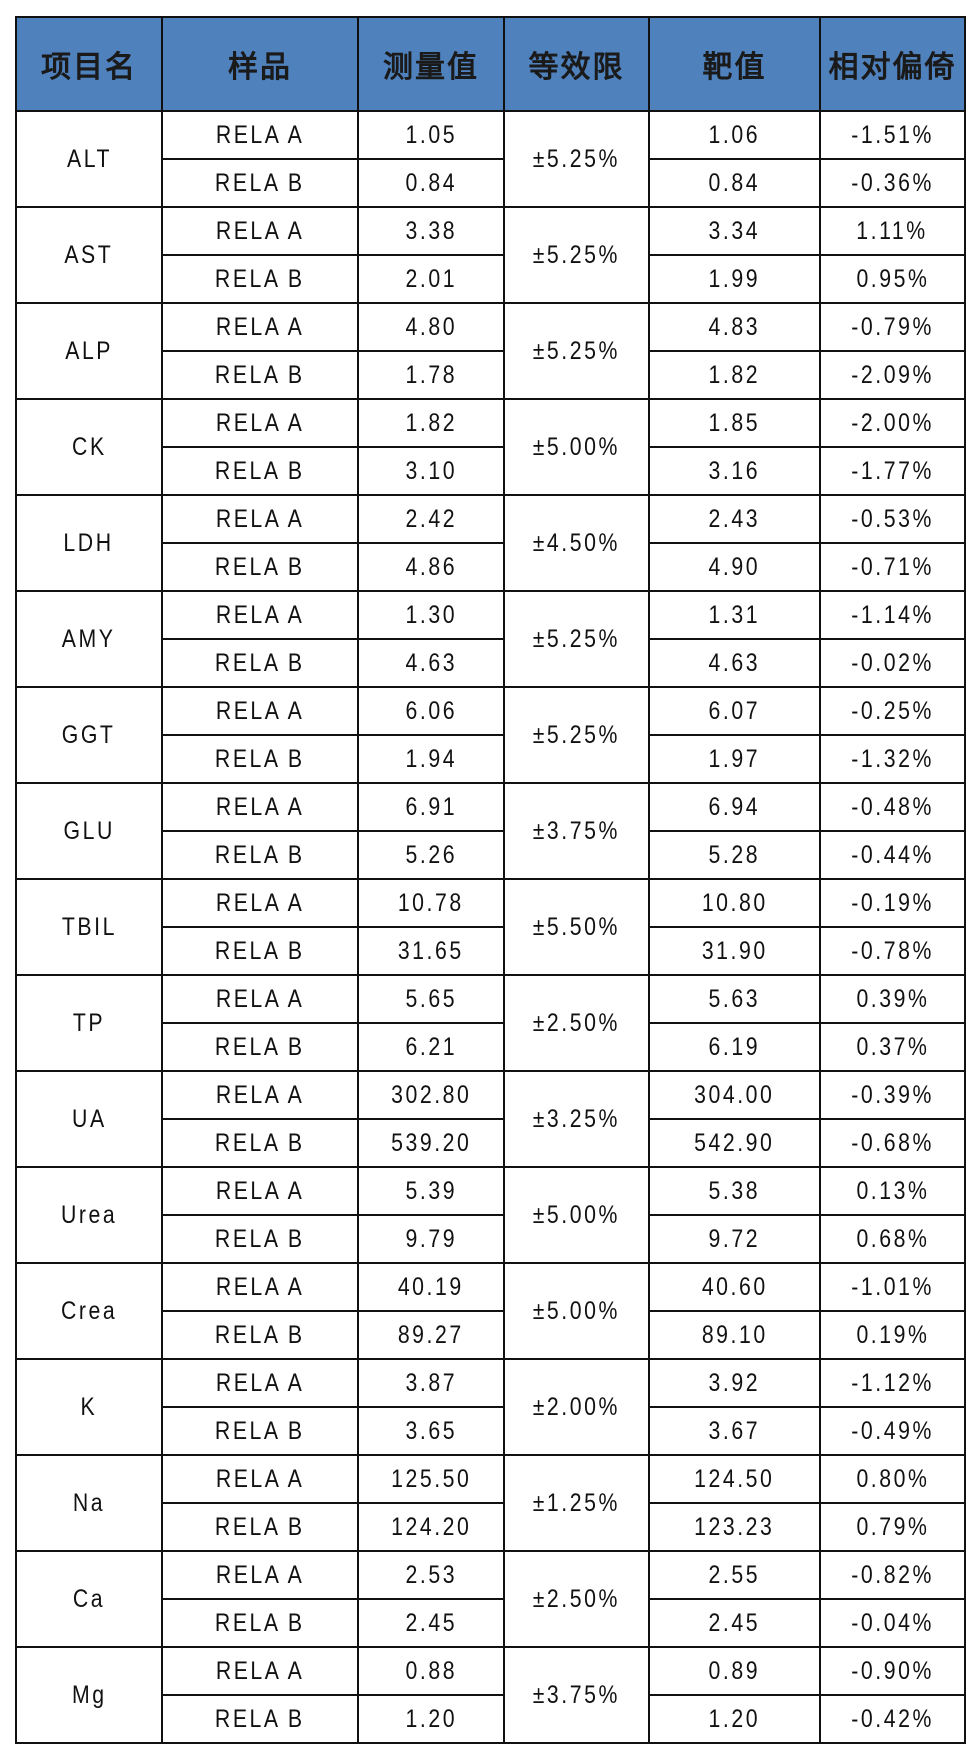 This screenshot has height=1760, width=970. I want to click on measured-cell: 6.21, so click(431, 1047).